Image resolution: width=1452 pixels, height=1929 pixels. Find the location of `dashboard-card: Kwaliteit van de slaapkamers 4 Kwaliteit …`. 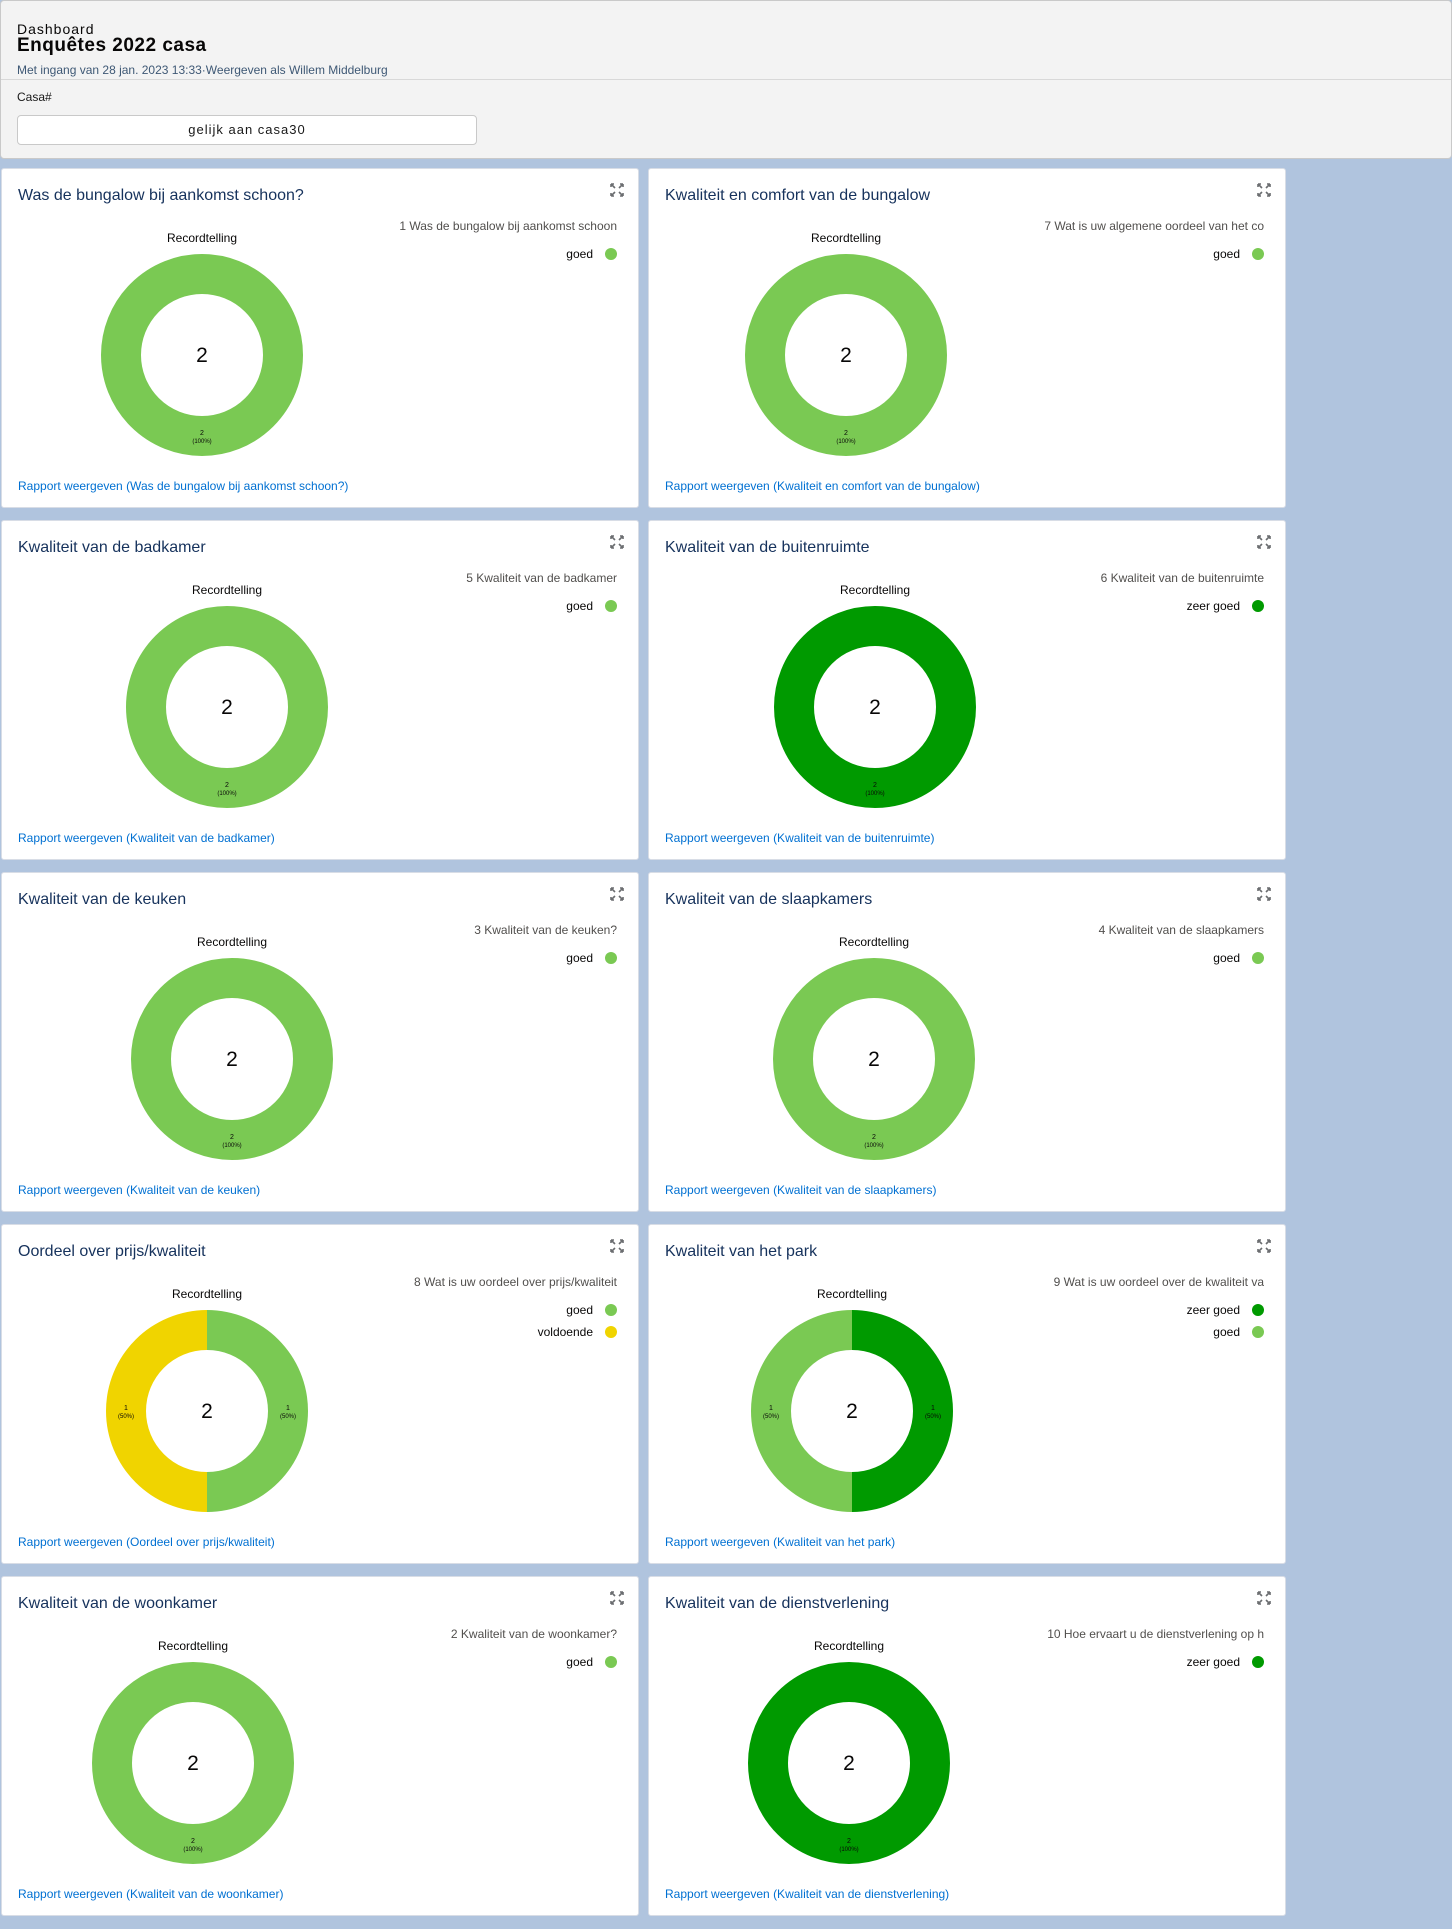

dashboard-card: Kwaliteit van de slaapkamers 4 Kwaliteit … is located at coordinates (967, 1042).